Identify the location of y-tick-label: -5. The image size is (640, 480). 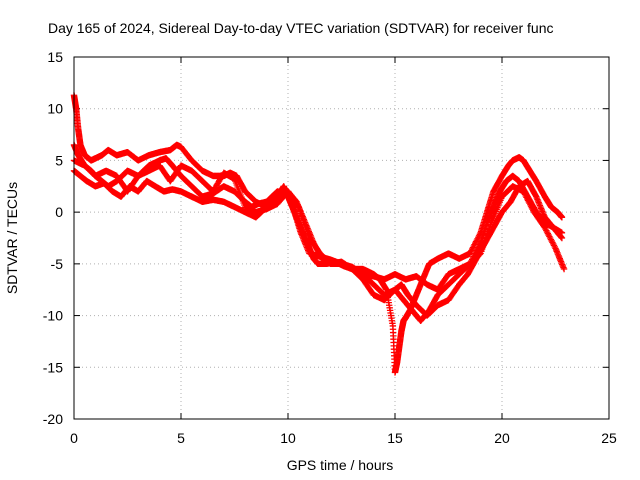
(57, 264).